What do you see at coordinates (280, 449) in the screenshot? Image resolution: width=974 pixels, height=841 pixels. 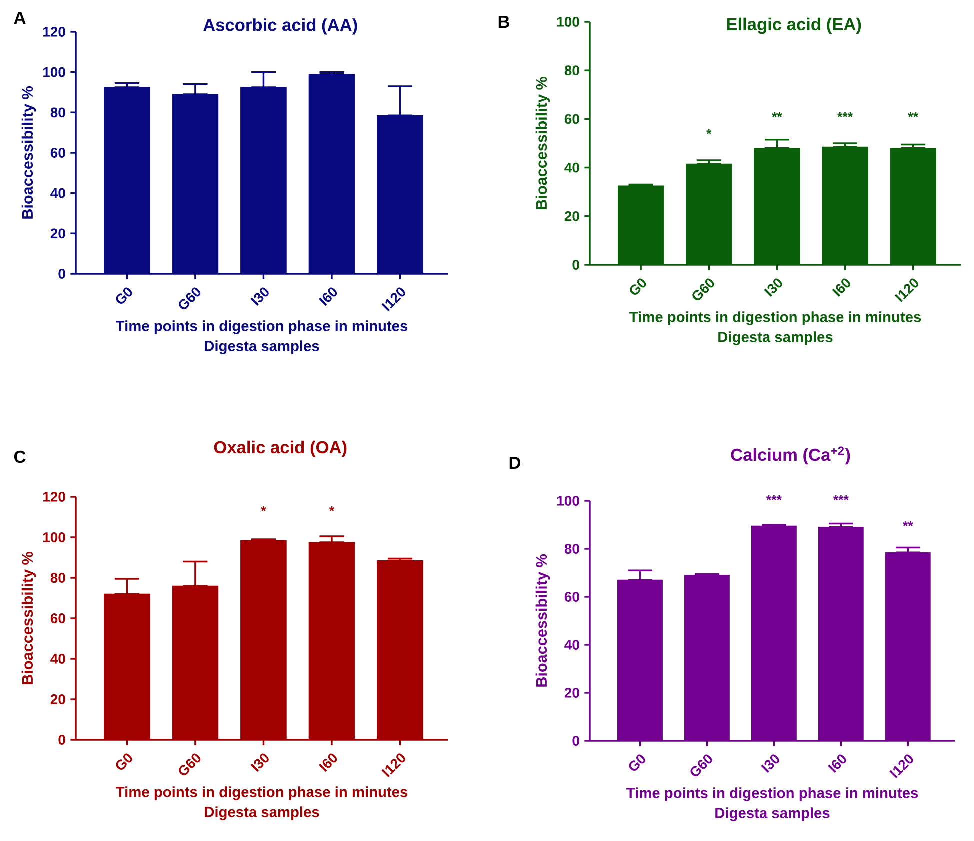 I see `chart-title: Oxalic acid (OA)` at bounding box center [280, 449].